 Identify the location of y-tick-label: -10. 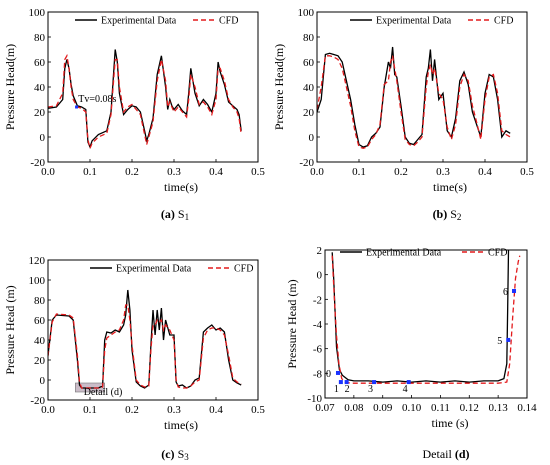
(314, 399).